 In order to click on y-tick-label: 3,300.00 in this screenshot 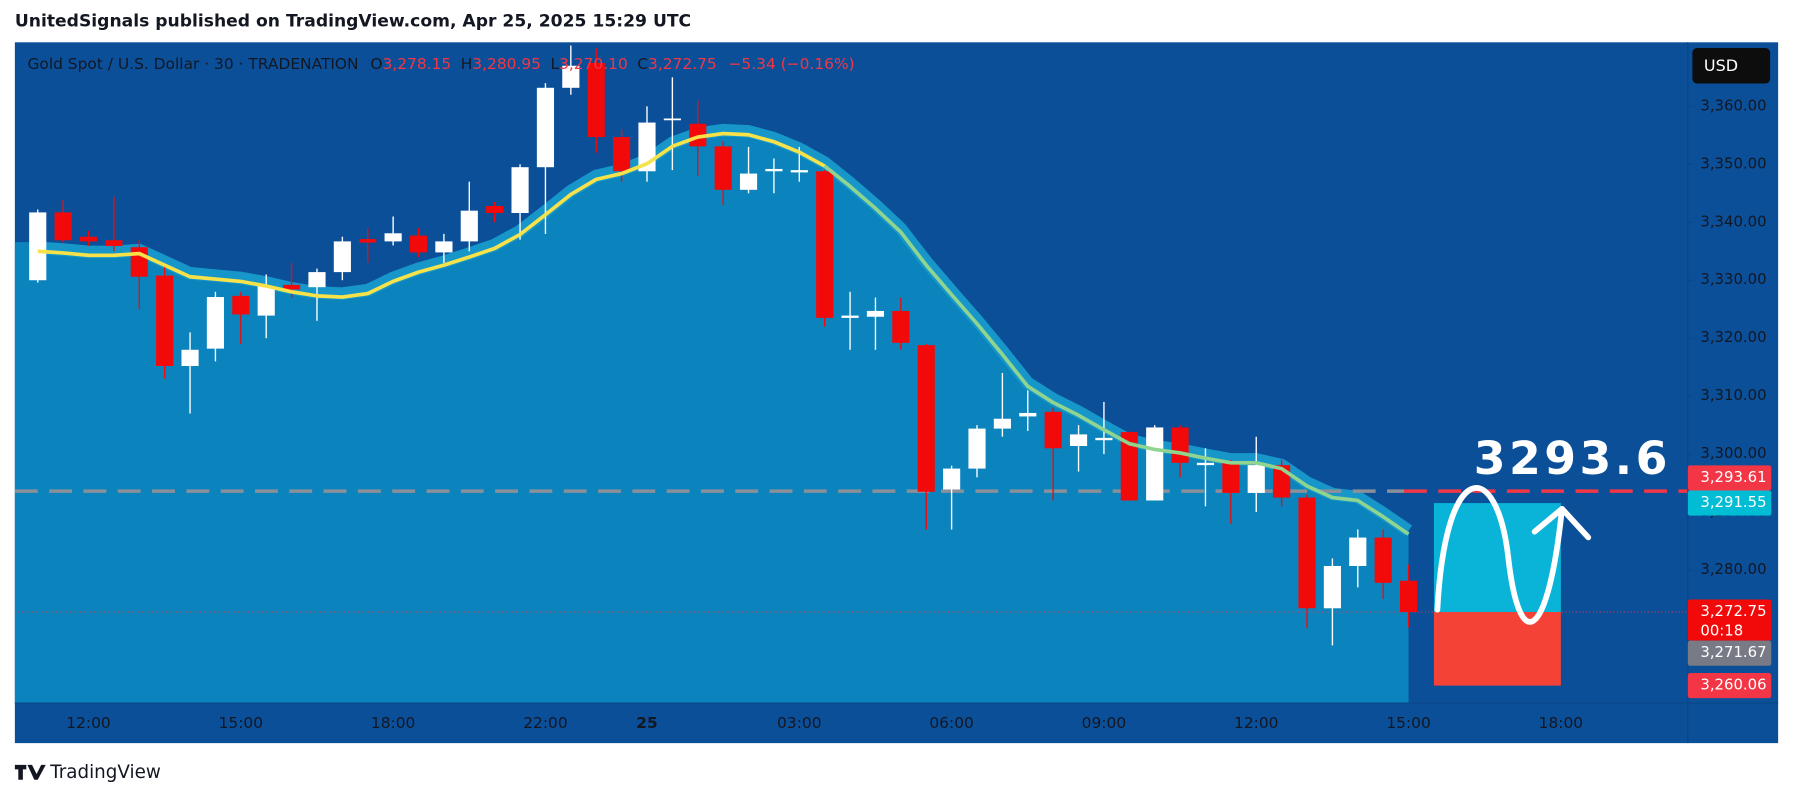, I will do `click(1733, 453)`.